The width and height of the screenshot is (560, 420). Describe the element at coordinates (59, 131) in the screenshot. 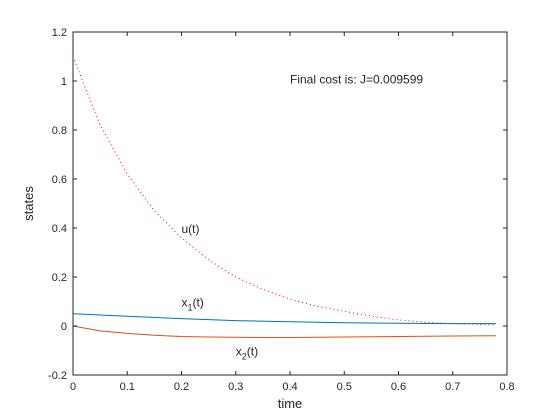

I see `y-tick-label: 0.8` at that location.